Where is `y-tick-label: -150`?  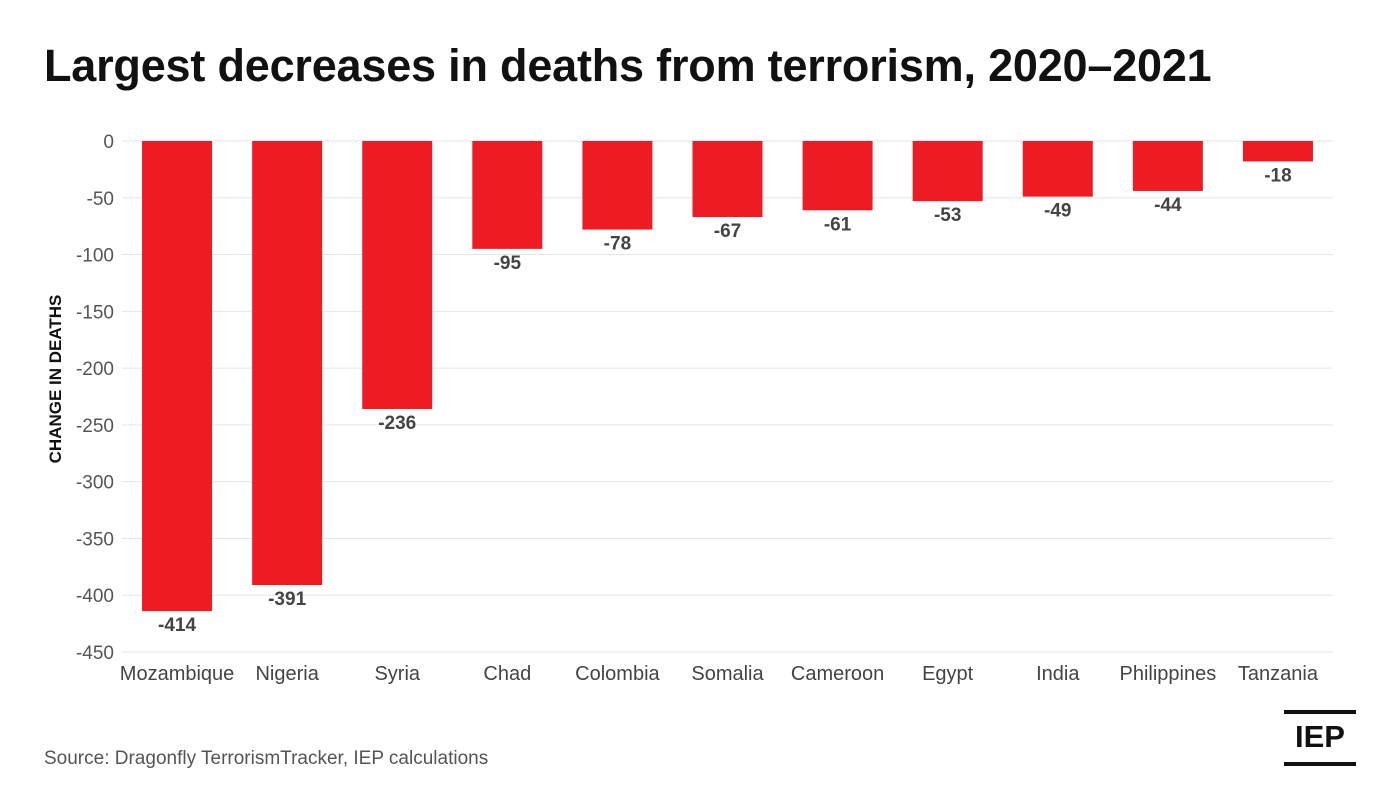
y-tick-label: -150 is located at coordinates (95, 312).